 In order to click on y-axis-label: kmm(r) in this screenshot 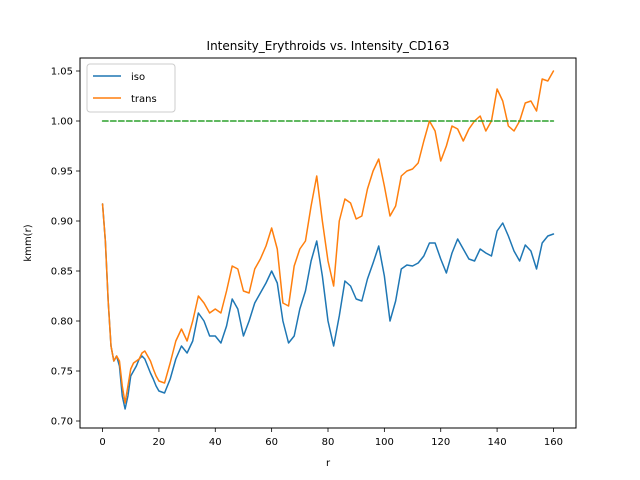, I will do `click(28, 242)`.